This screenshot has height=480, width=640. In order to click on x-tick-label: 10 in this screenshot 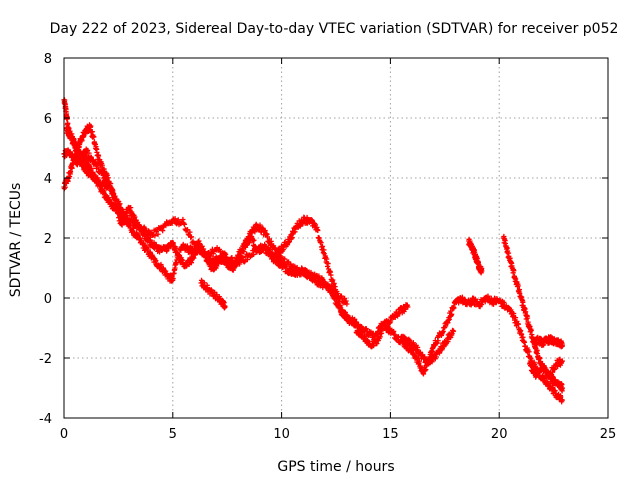, I will do `click(281, 434)`.